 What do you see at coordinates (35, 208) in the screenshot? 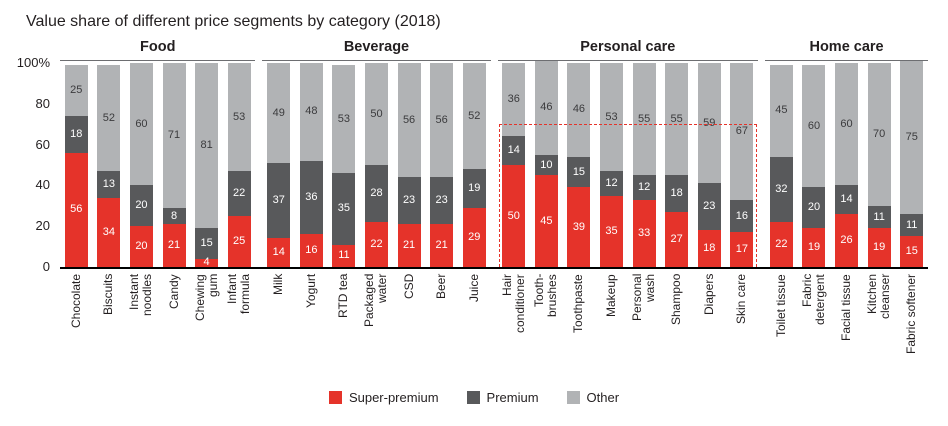
I see `y-axis: 100% 80 60 40 20 0` at bounding box center [35, 208].